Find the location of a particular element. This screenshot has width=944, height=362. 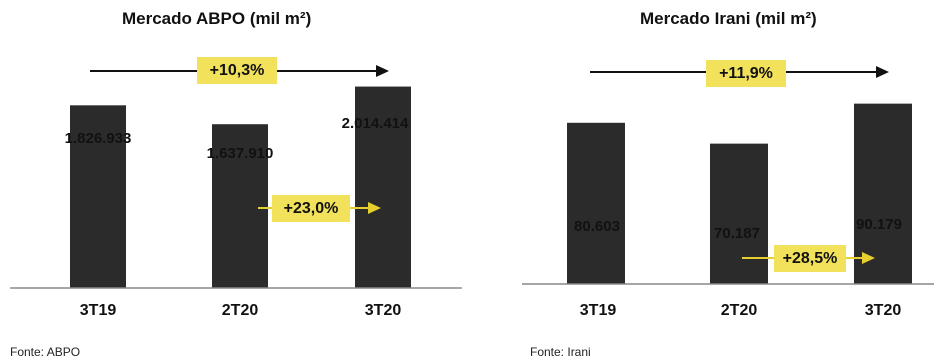

value-label: 70.187 is located at coordinates (737, 233).